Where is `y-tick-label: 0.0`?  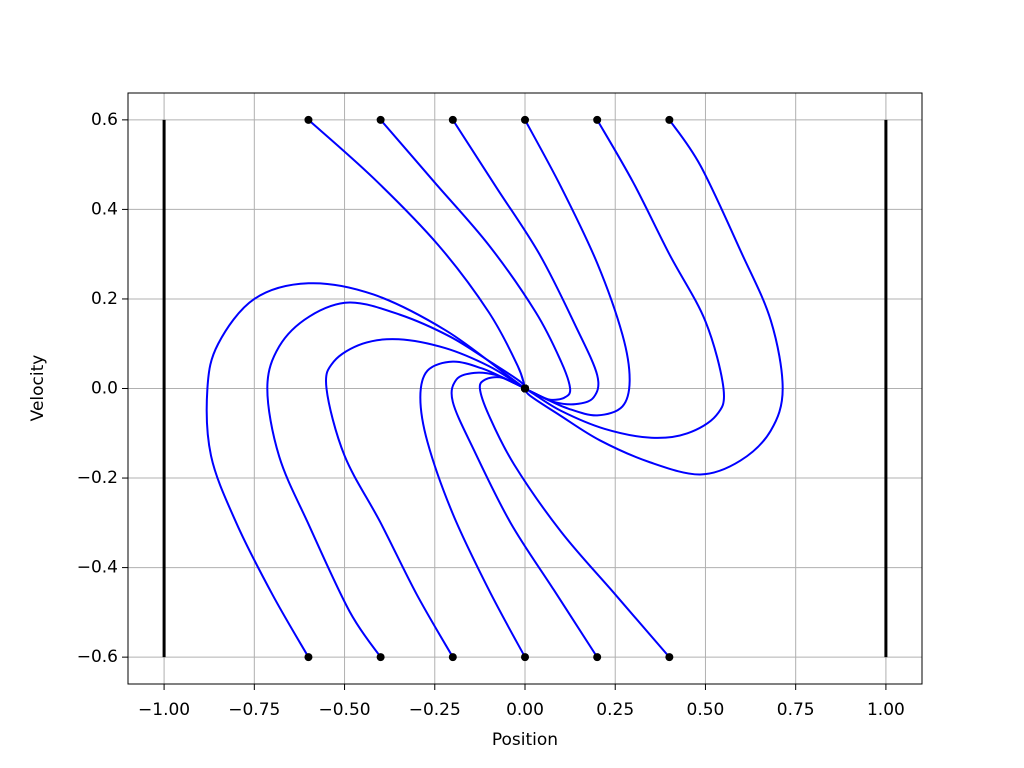
y-tick-label: 0.0 is located at coordinates (104, 389).